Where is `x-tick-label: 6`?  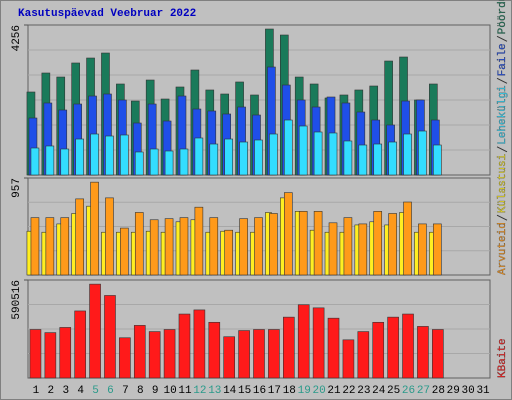
x-tick-label: 6 is located at coordinates (110, 391).